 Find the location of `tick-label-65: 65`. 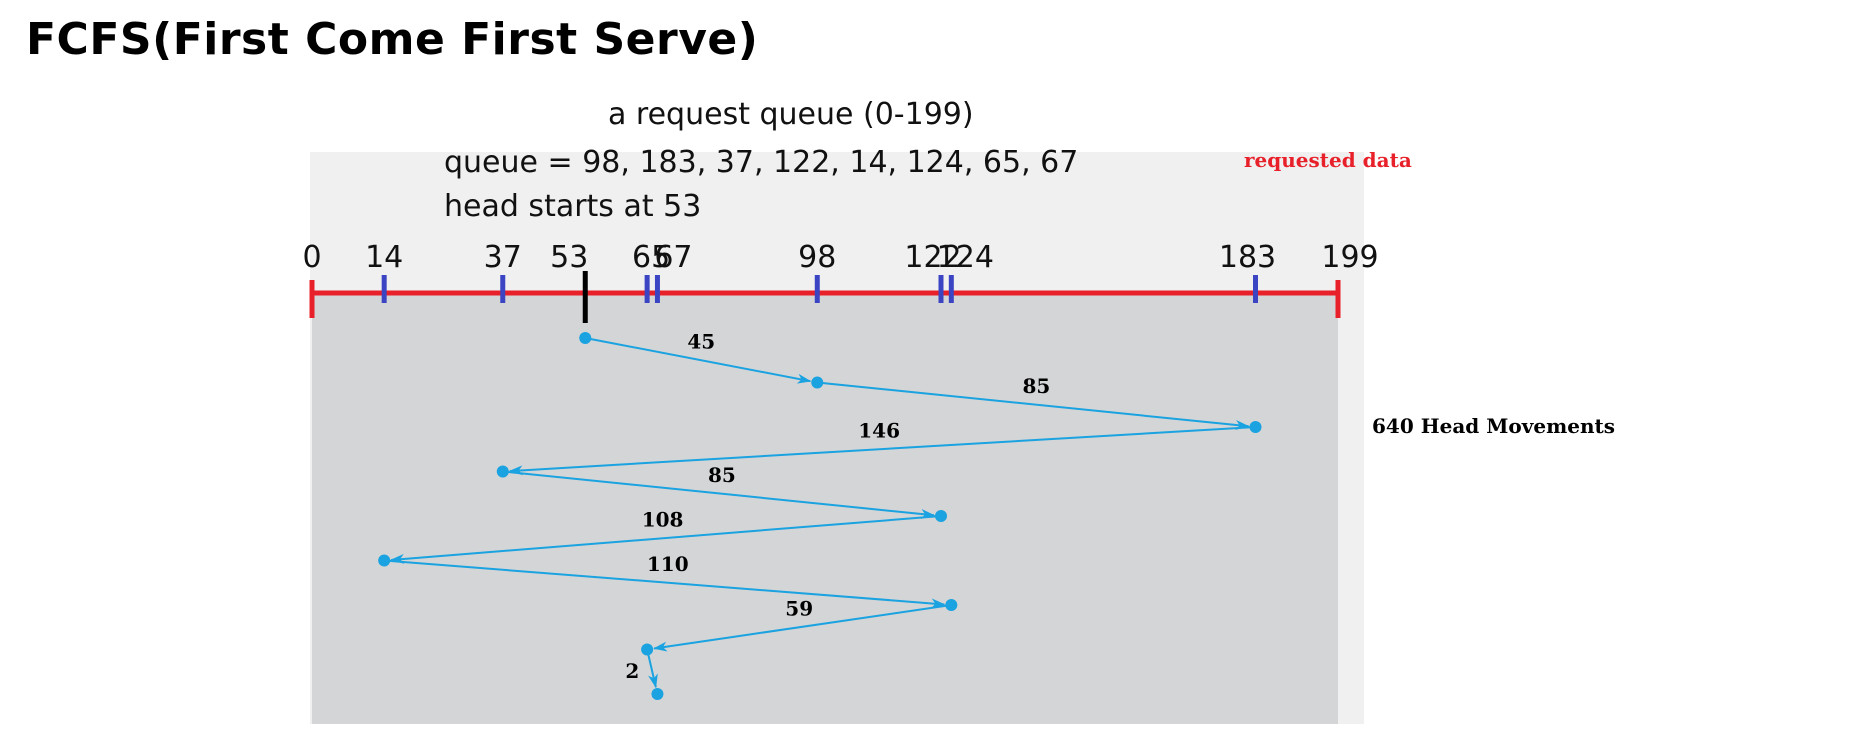

tick-label-65: 65 is located at coordinates (651, 257).